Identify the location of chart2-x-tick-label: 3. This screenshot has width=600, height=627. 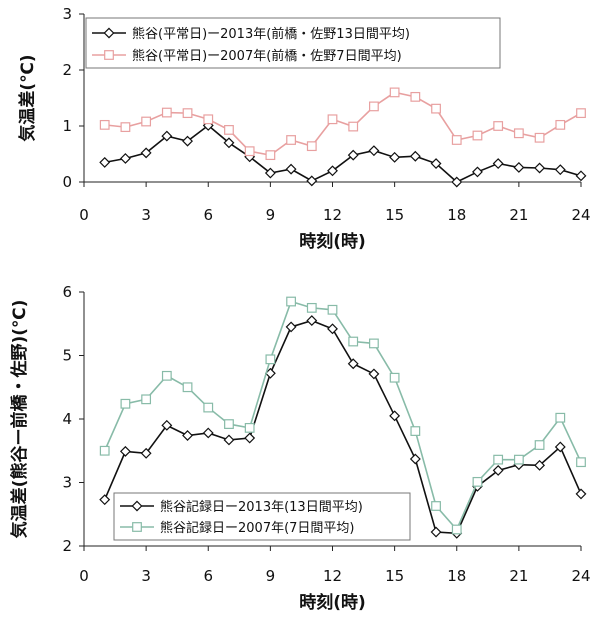
(146, 576).